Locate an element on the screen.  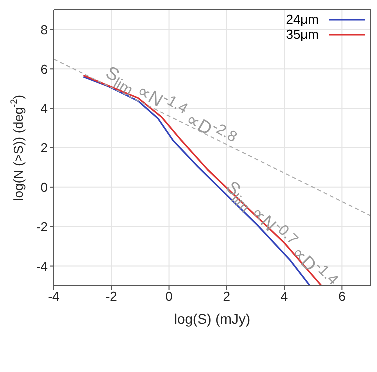
y-tick-label: -2 is located at coordinates (42, 226).